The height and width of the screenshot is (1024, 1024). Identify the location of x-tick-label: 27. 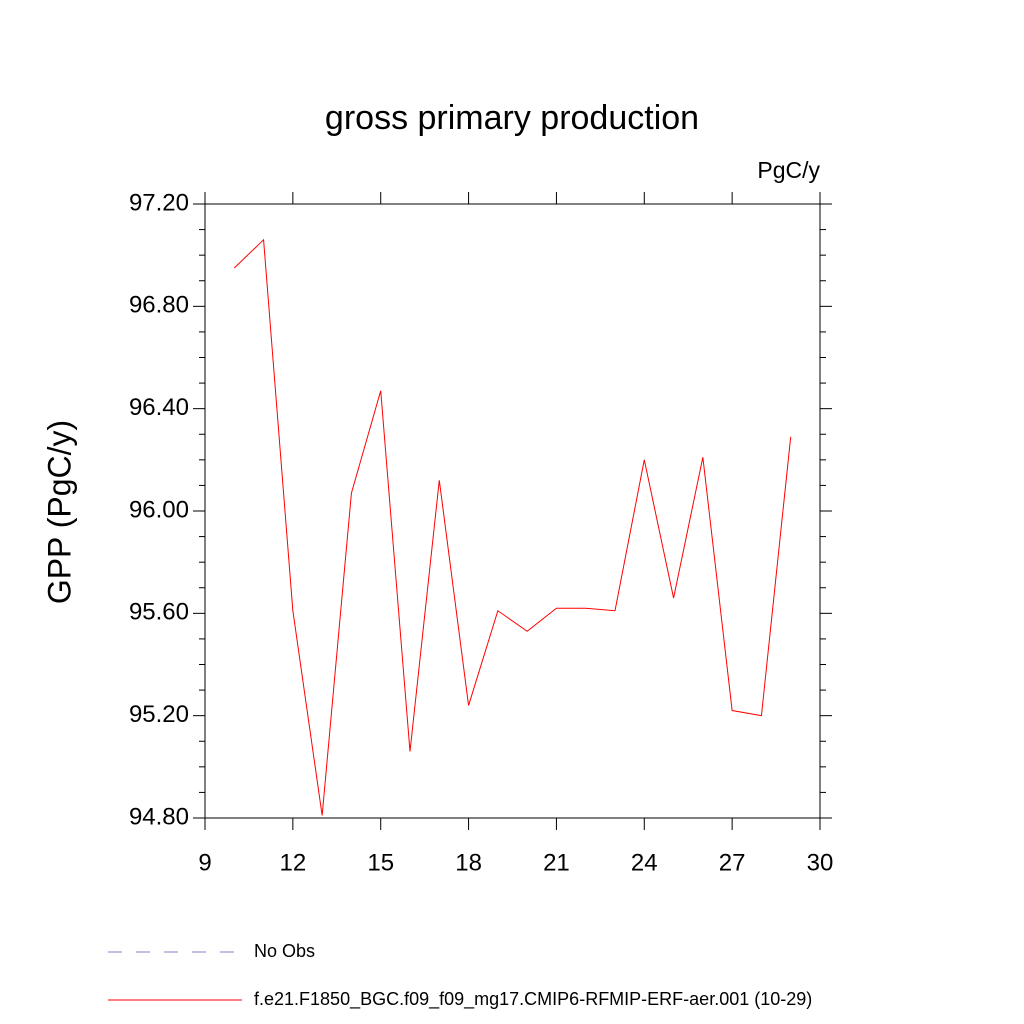
(732, 862).